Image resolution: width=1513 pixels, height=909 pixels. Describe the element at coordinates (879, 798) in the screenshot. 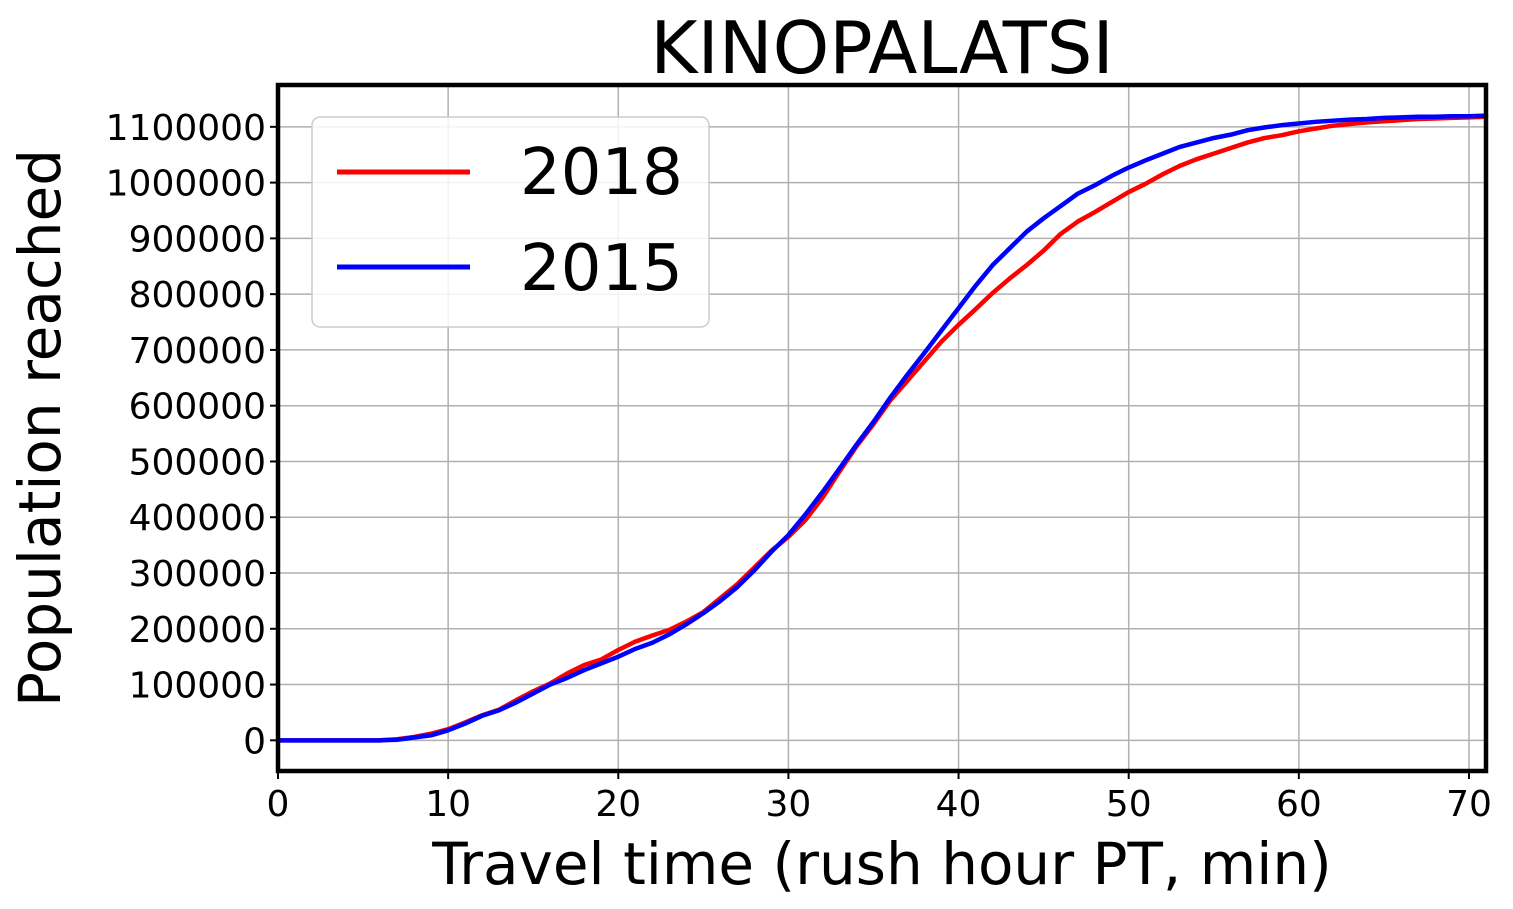

I see `x-axis-ticks: 0 10 20 30 40 50 60 70` at that location.